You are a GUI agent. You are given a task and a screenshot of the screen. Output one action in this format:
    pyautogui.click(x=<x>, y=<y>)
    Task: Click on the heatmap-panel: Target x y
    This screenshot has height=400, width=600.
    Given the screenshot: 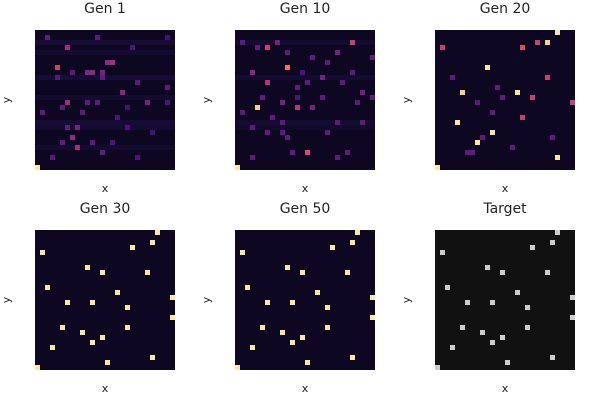 What is the action you would take?
    pyautogui.click(x=487, y=298)
    